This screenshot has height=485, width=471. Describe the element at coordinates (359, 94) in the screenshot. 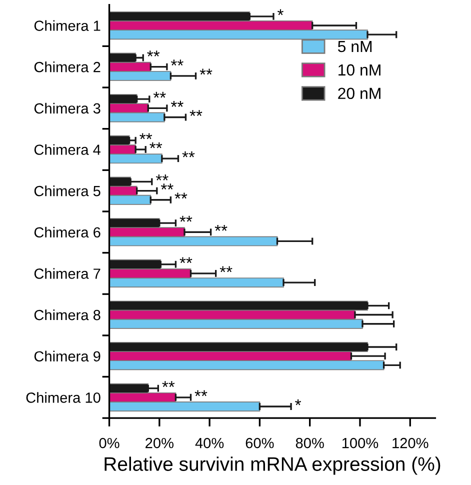

I see `legend-label: 20 nM` at that location.